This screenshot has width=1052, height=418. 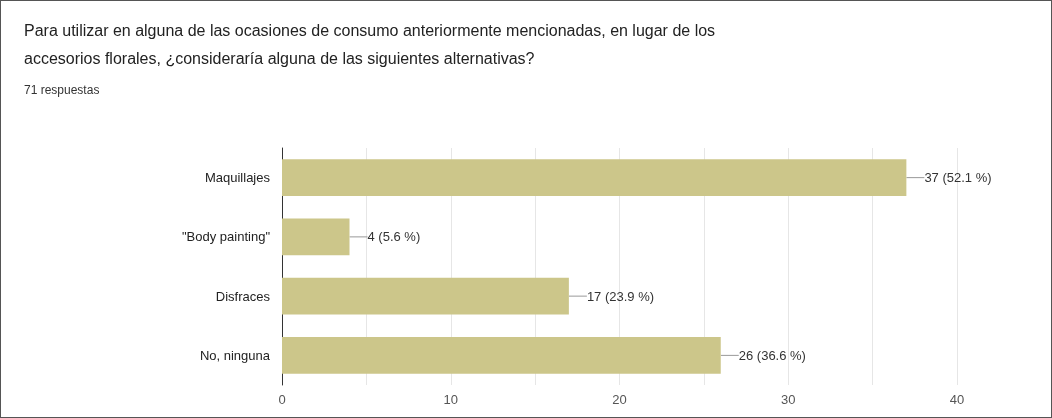 What do you see at coordinates (620, 296) in the screenshot?
I see `data-label: 17 (23.9 %)` at bounding box center [620, 296].